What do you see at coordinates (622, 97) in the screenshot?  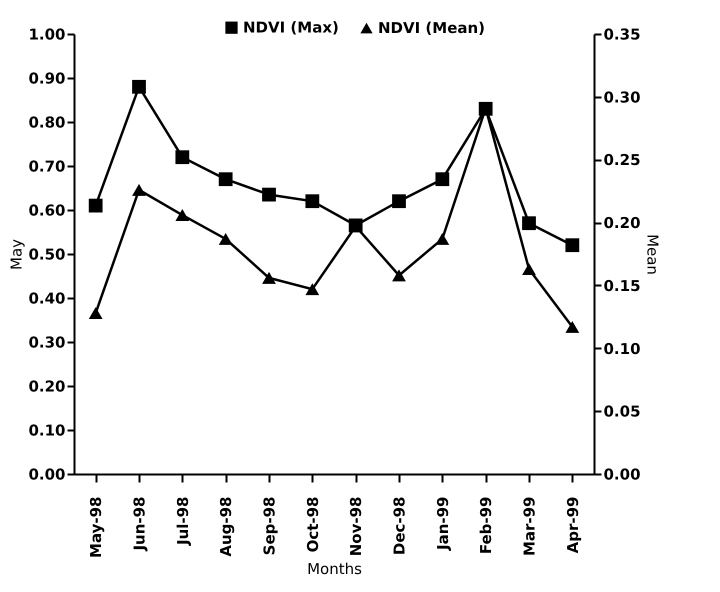 I see `y2-tick-label: 0.30` at bounding box center [622, 97].